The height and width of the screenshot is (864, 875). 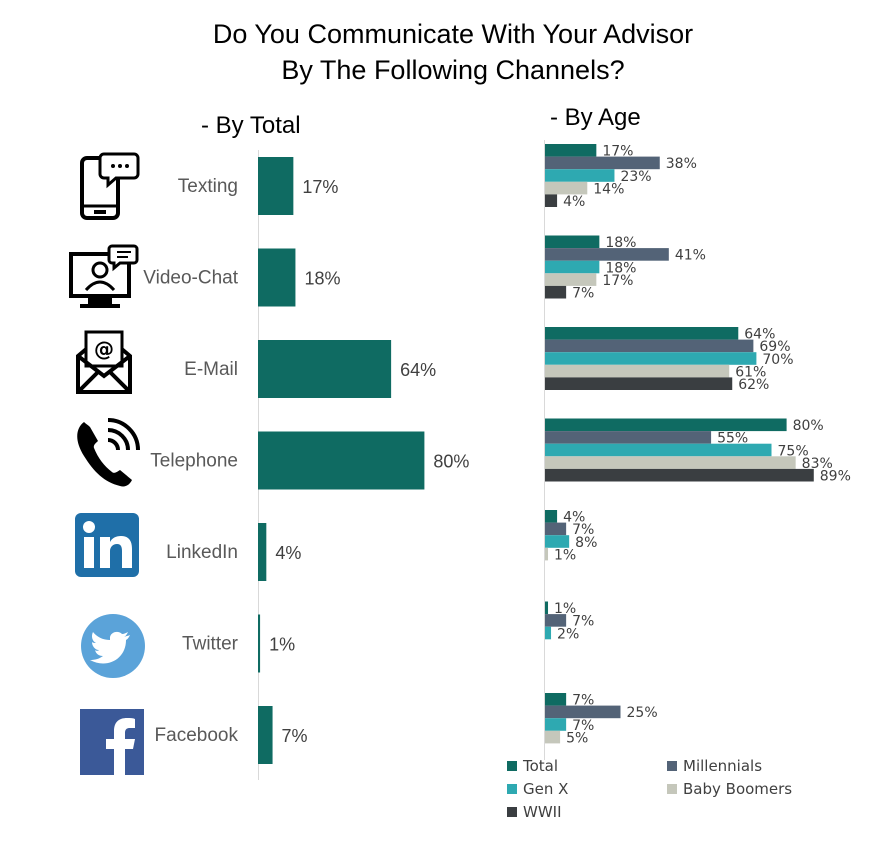 What do you see at coordinates (639, 383) in the screenshot?
I see `age-bar-e-mail-wwii` at bounding box center [639, 383].